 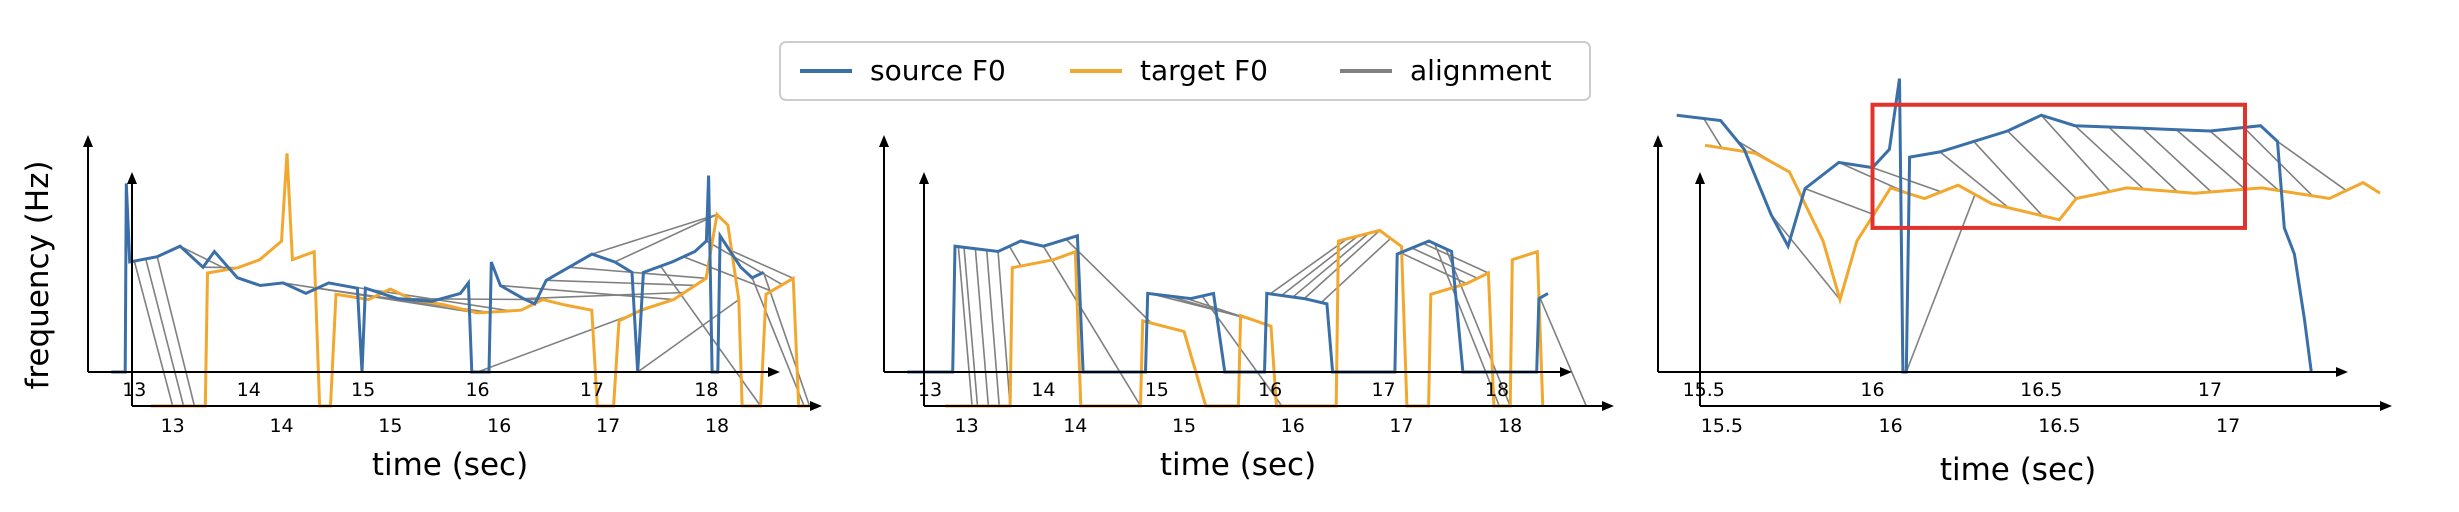 What do you see at coordinates (1510, 426) in the screenshot?
I see `panel-2-target-tick-label-5: 18` at bounding box center [1510, 426].